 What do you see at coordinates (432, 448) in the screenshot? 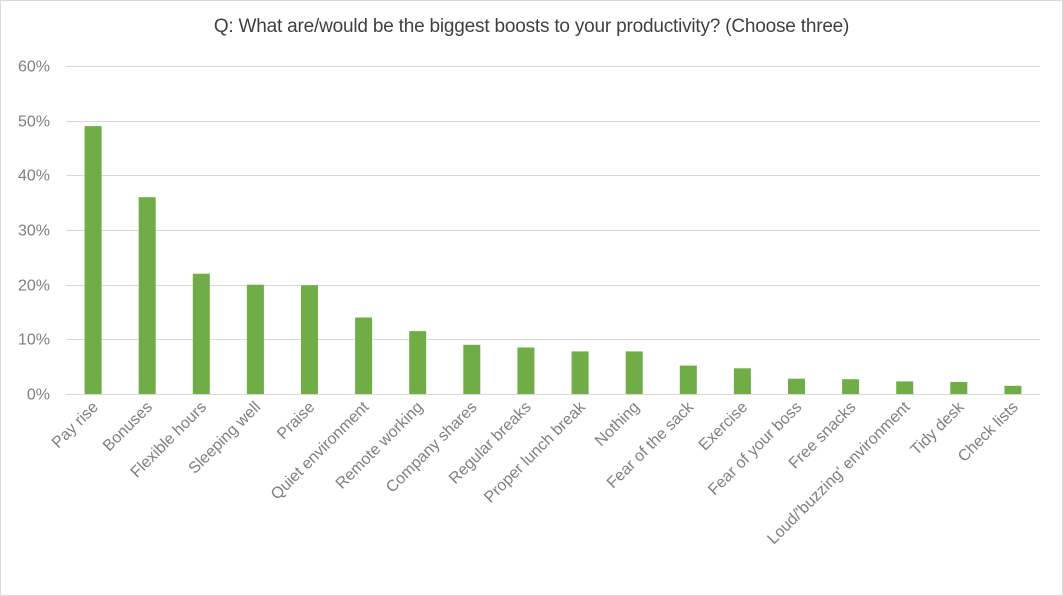
I see `x-category-label: Company shares` at bounding box center [432, 448].